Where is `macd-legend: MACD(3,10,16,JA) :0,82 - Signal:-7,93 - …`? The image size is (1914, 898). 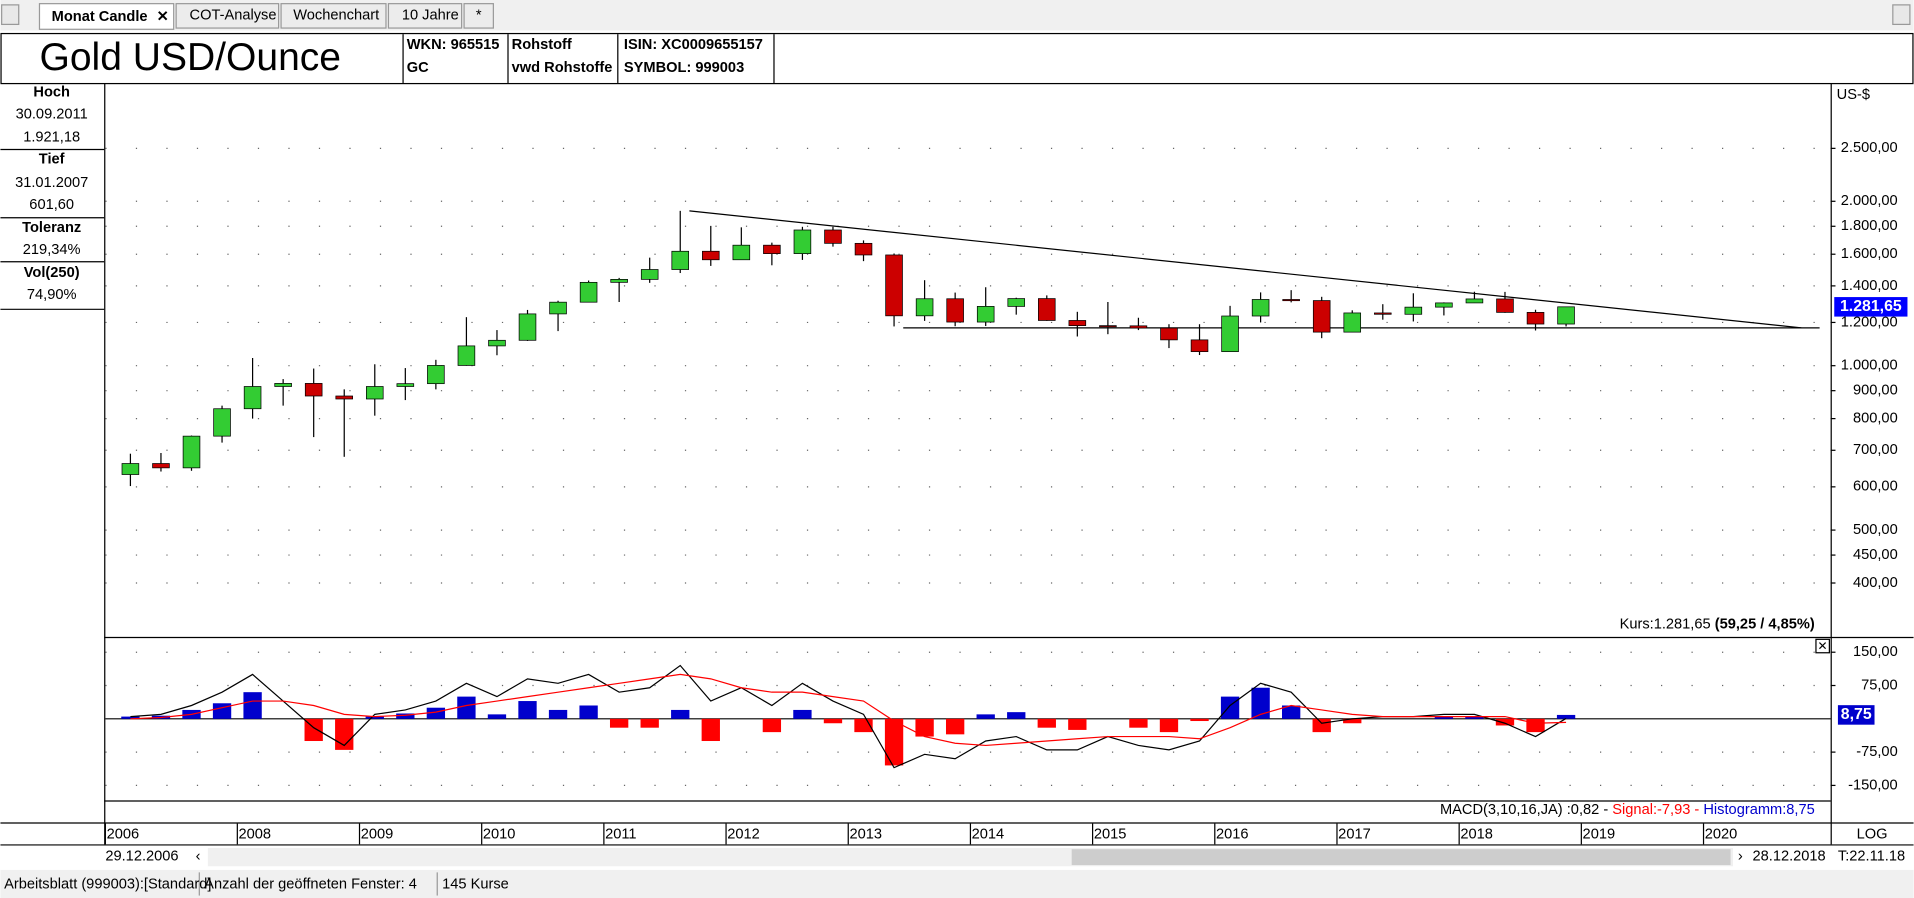 macd-legend: MACD(3,10,16,JA) :0,82 - Signal:-7,93 - … is located at coordinates (1627, 810).